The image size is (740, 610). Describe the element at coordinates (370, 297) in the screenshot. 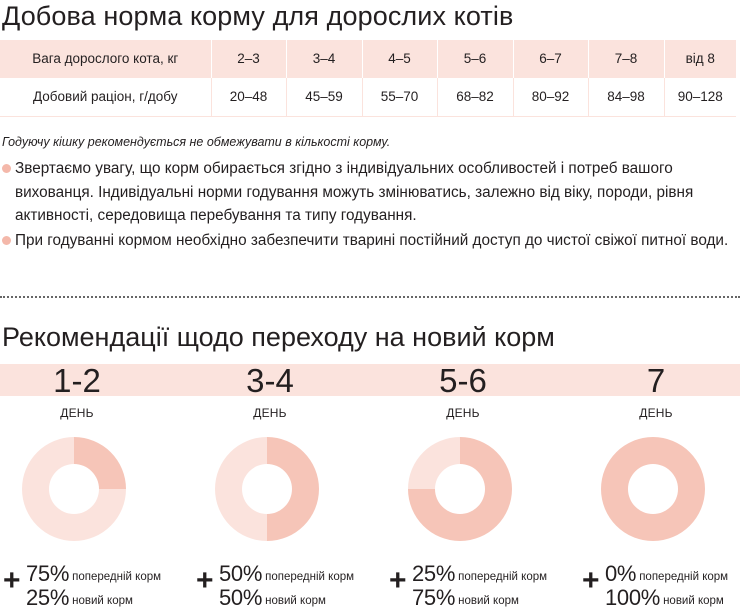

I see `section-divider` at that location.